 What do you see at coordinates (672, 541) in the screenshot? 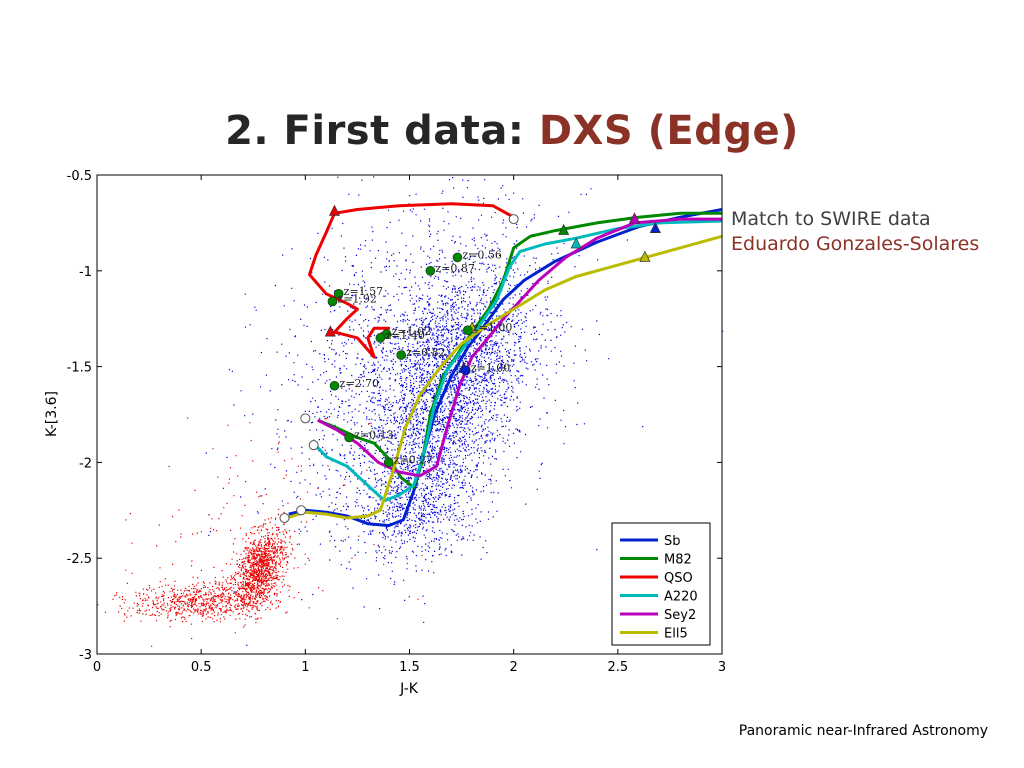
I see `legend-label-sb: Sb` at bounding box center [672, 541].